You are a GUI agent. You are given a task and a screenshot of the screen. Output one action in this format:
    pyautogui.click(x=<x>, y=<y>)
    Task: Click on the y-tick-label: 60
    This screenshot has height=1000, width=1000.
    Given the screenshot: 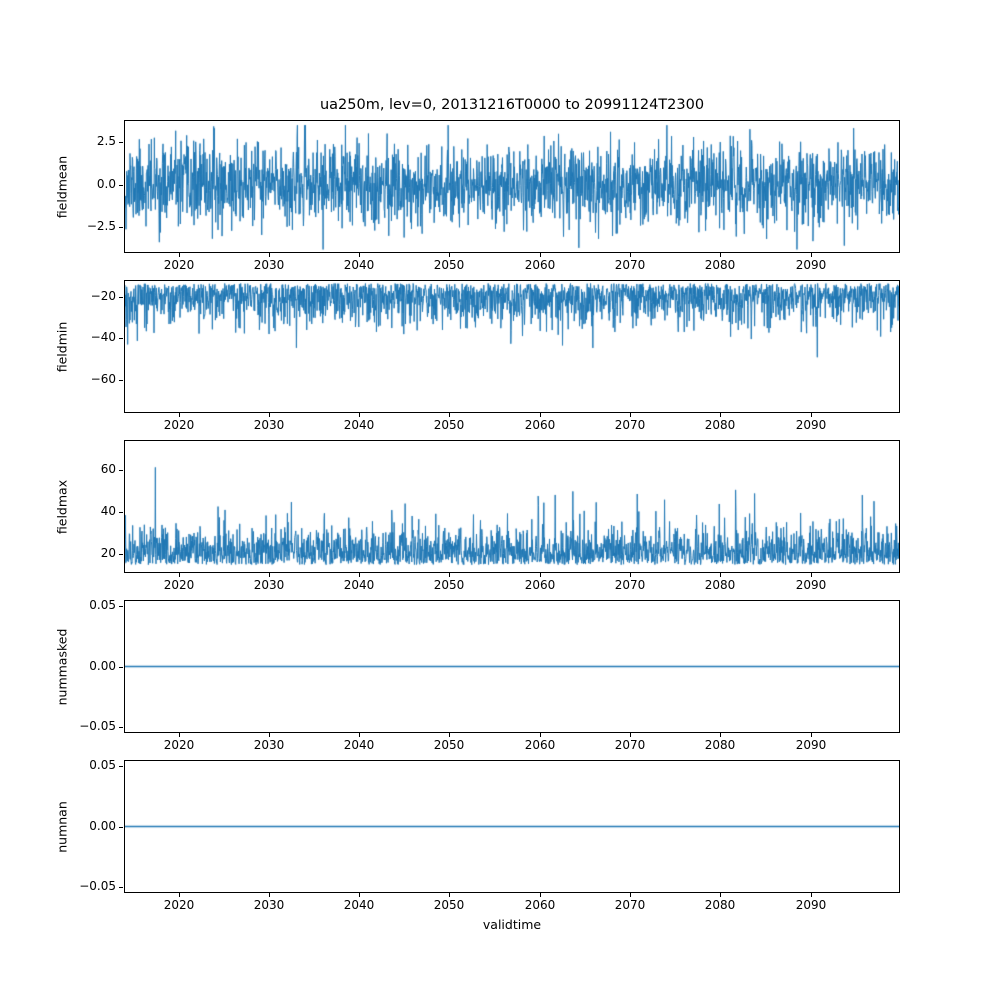 What is the action you would take?
    pyautogui.click(x=108, y=469)
    